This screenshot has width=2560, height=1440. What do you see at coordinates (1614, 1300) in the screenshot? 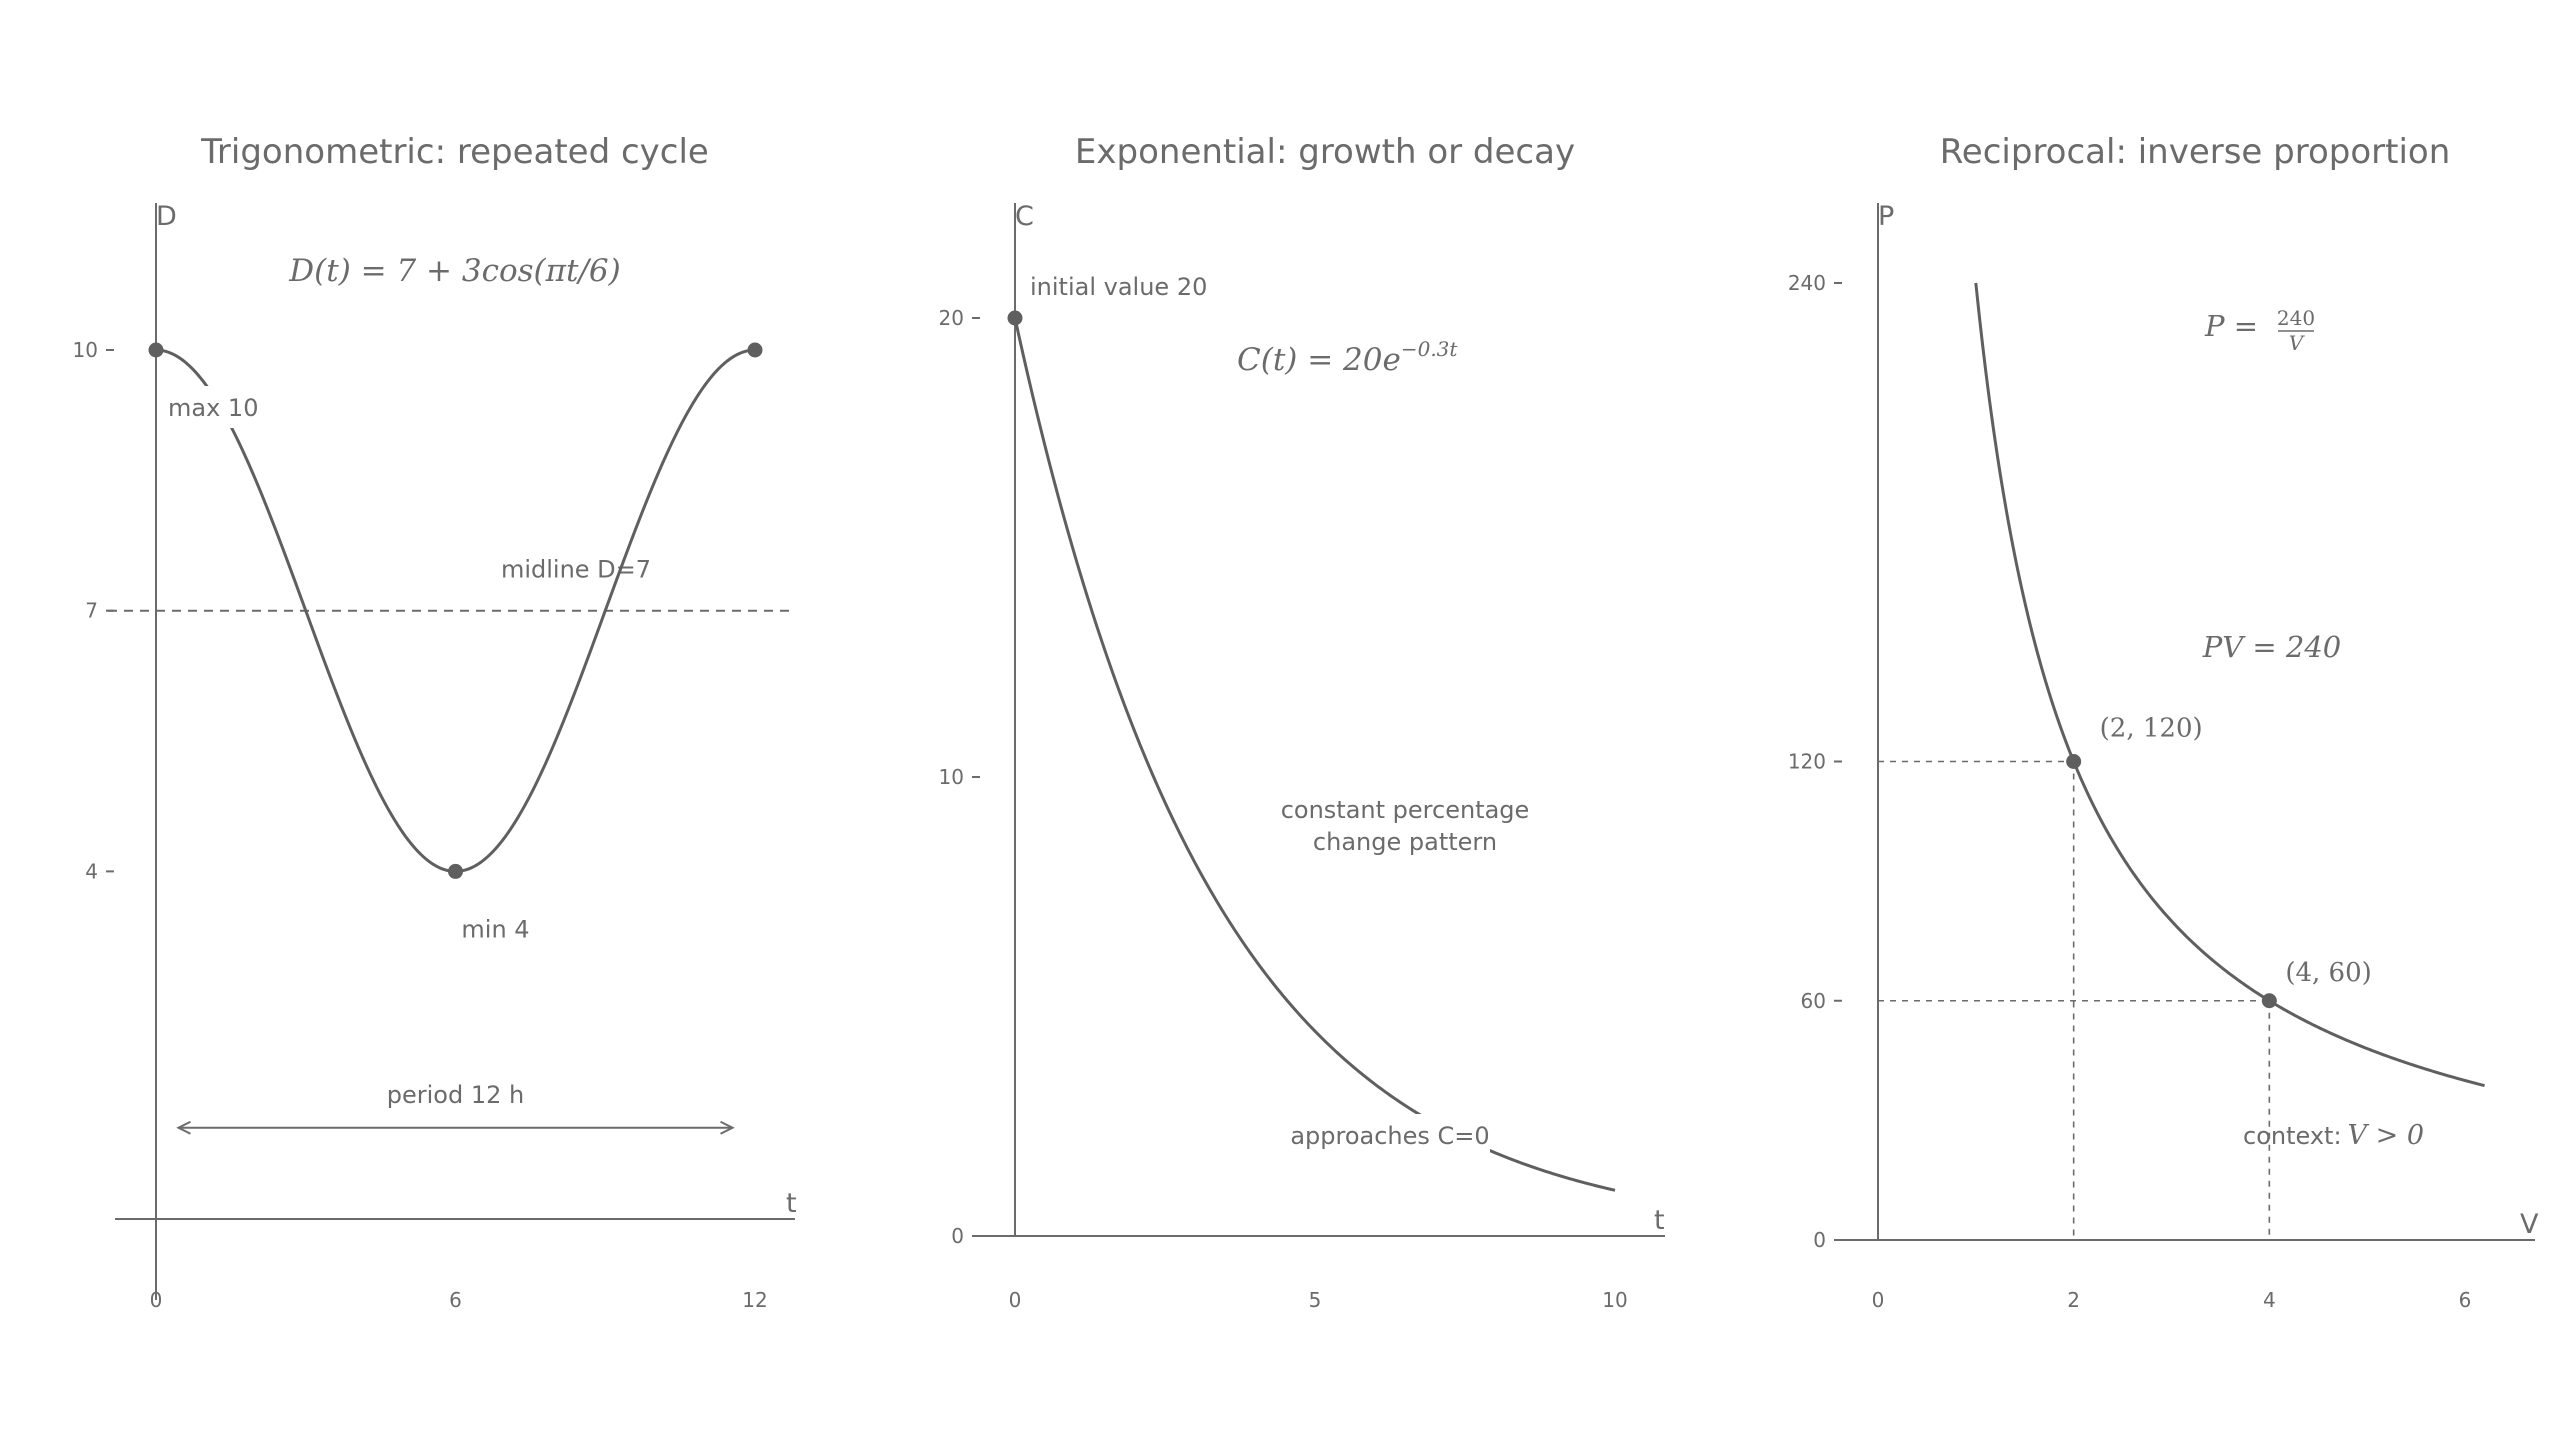
I see `x-tick-label: 10` at bounding box center [1614, 1300].